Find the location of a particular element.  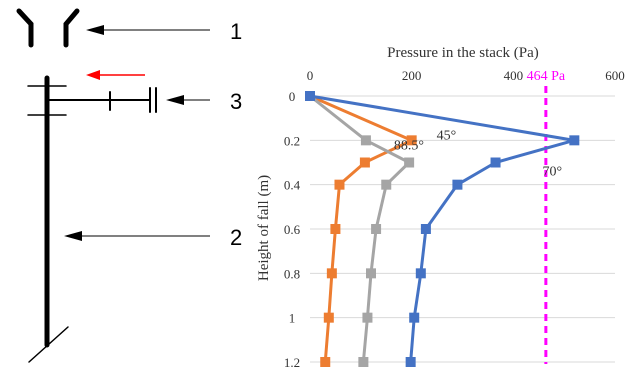

chart-title: Pressure in the stack (Pa) is located at coordinates (463, 53).